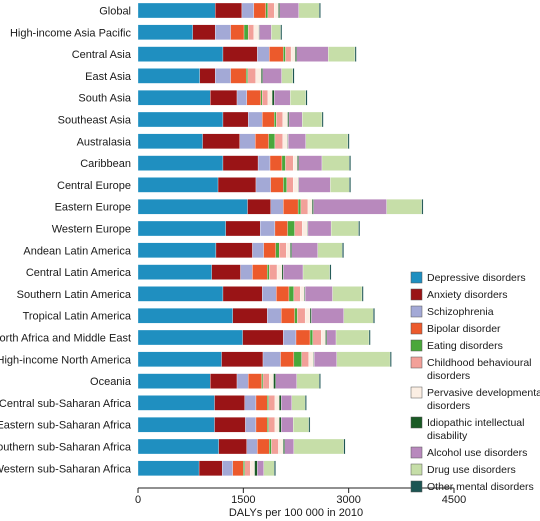  Describe the element at coordinates (342, 54) in the screenshot. I see `bar-central-asia-drug-use-disorders` at that location.